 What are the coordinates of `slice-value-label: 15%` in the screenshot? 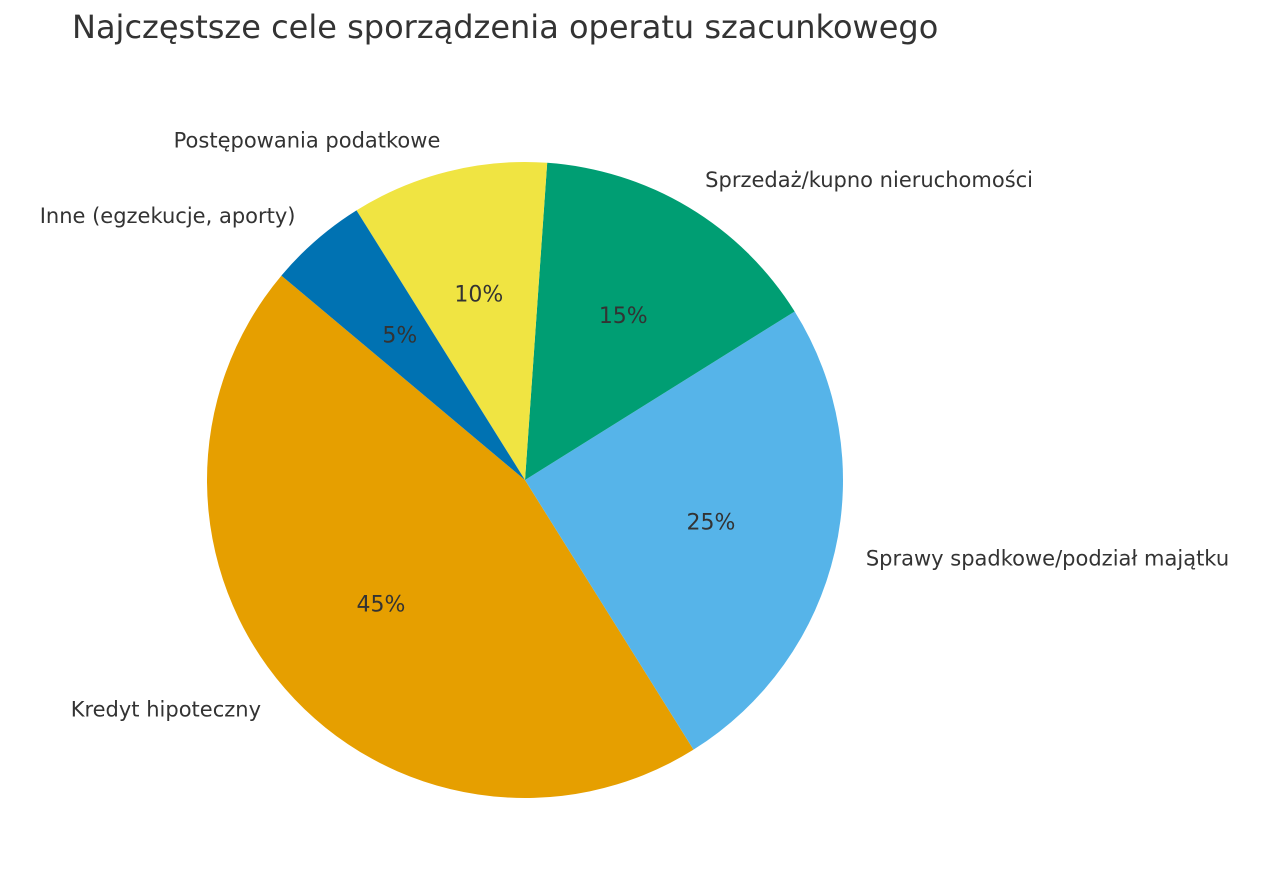 It's located at (623, 316).